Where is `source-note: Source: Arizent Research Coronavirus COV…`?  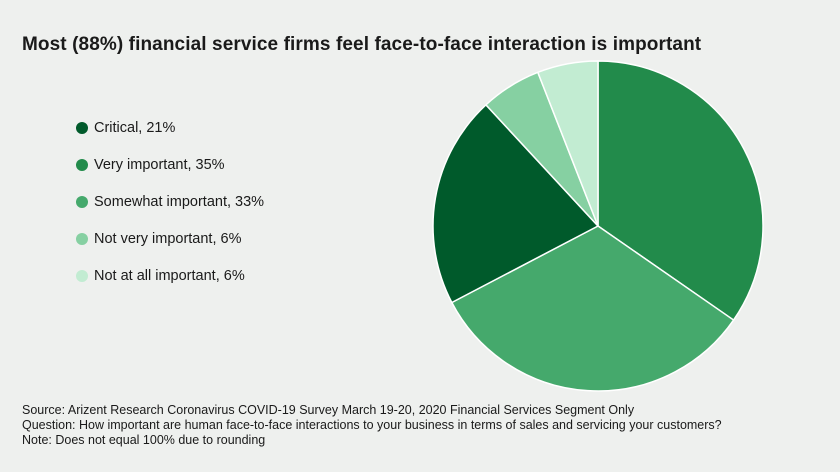
source-note: Source: Arizent Research Coronavirus COV… is located at coordinates (328, 410).